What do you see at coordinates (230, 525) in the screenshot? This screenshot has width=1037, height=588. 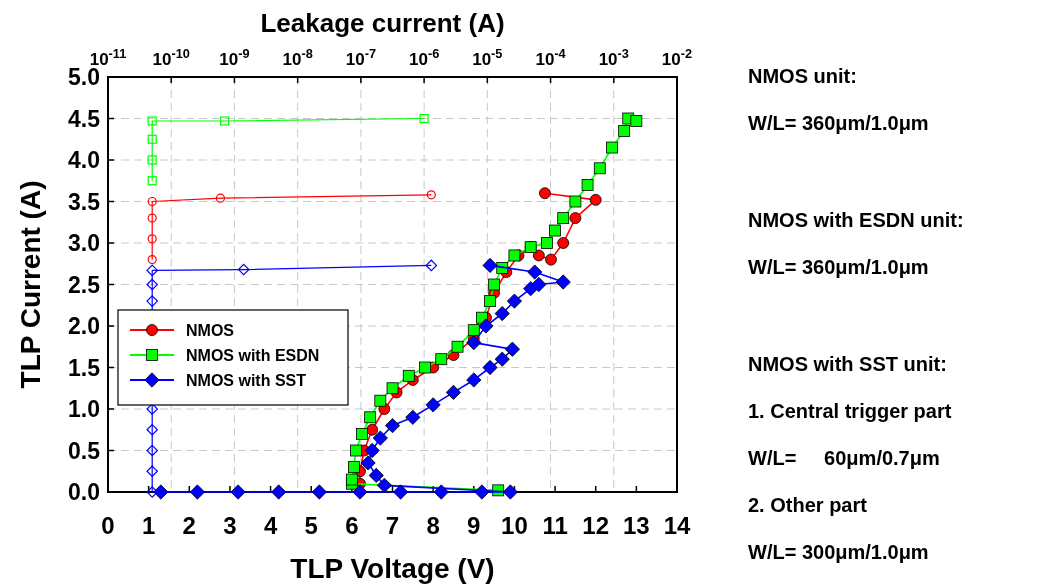 I see `x-tick-label: 3` at bounding box center [230, 525].